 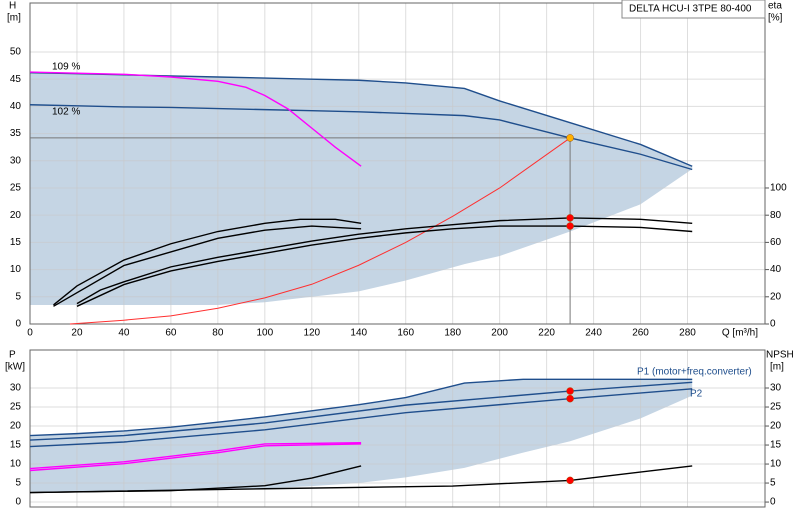 What do you see at coordinates (740, 333) in the screenshot?
I see `x-axis-label: Q [m³/h]` at bounding box center [740, 333].